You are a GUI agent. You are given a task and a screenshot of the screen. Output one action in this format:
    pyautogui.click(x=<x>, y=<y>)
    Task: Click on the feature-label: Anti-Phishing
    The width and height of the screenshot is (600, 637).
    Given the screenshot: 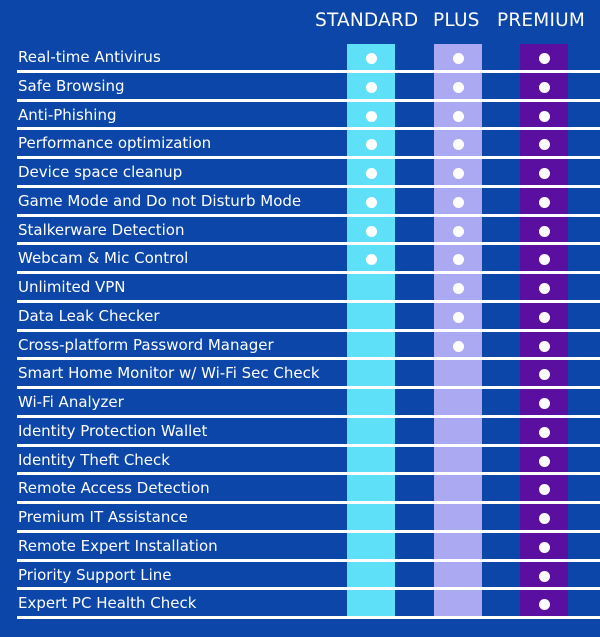 What is the action you would take?
    pyautogui.click(x=67, y=114)
    